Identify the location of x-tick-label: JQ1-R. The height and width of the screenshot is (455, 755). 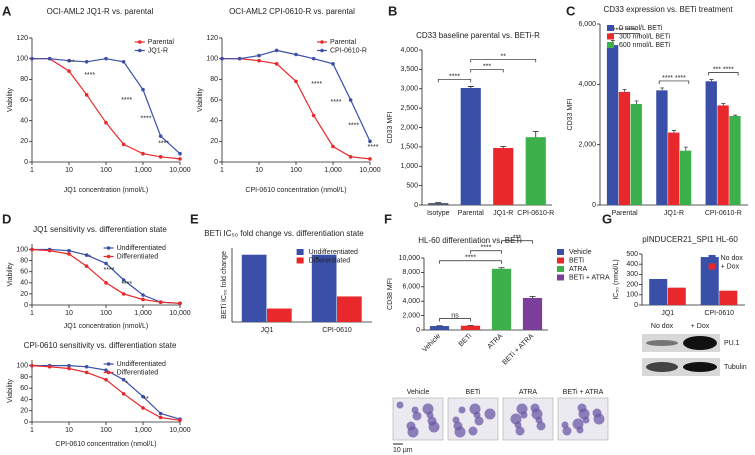
(674, 213).